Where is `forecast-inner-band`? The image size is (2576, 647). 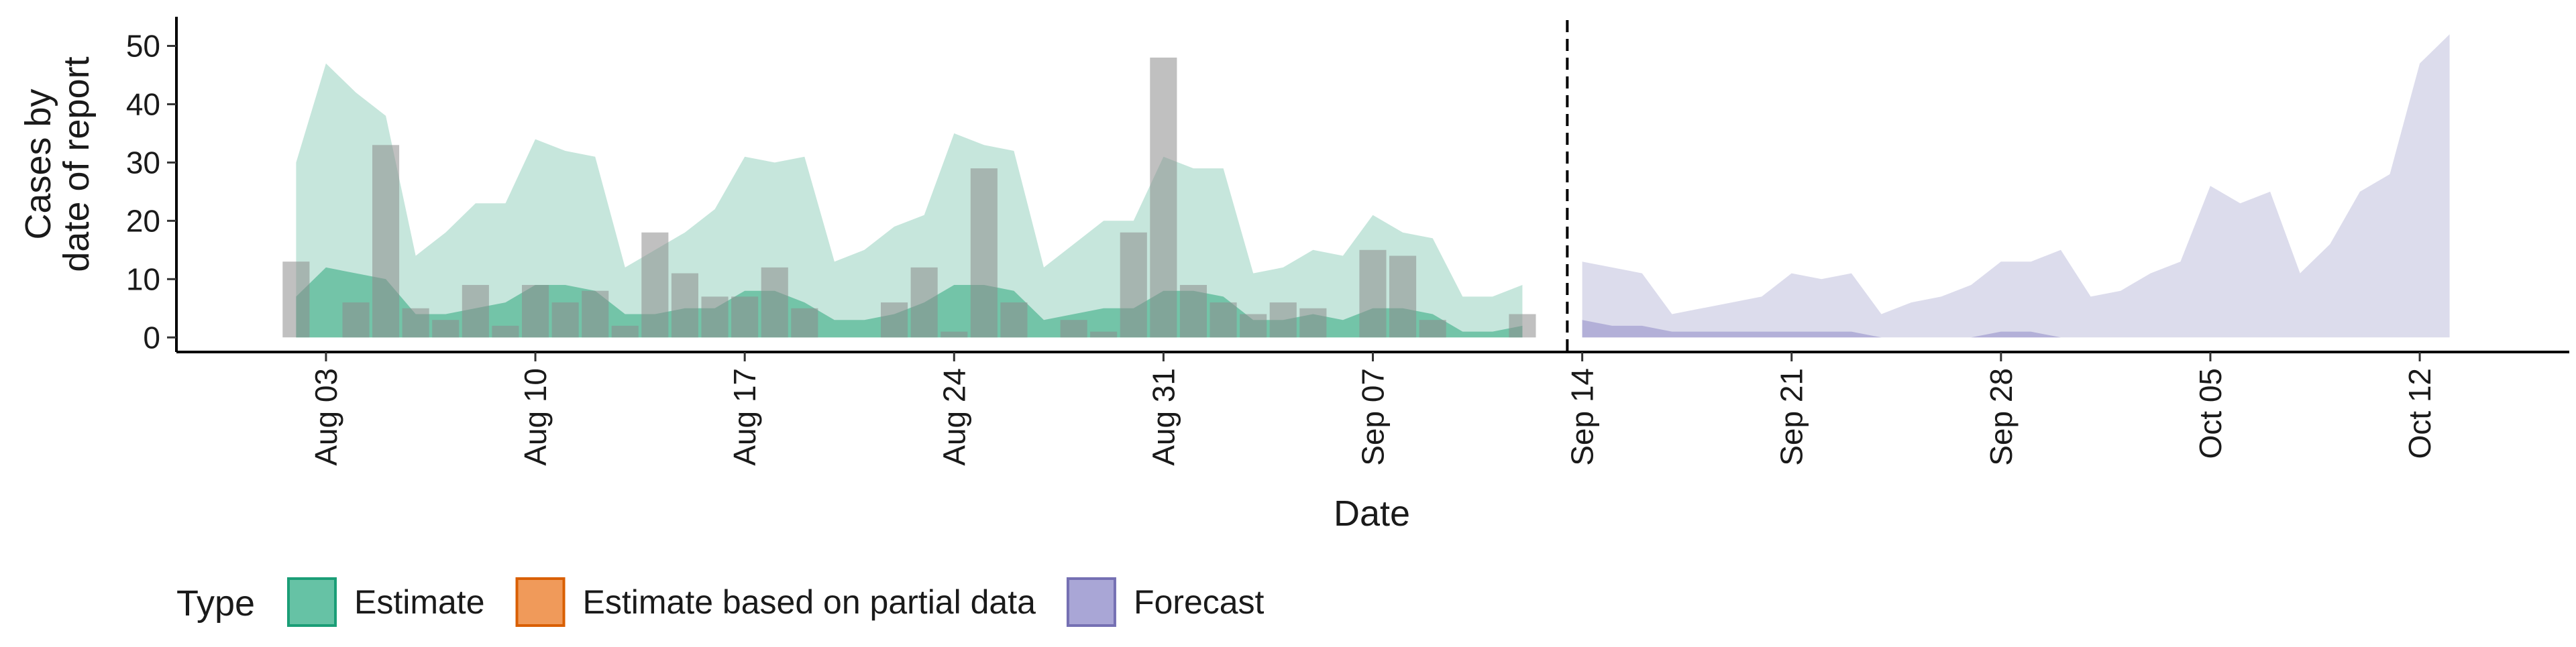
forecast-inner-band is located at coordinates (2016, 329).